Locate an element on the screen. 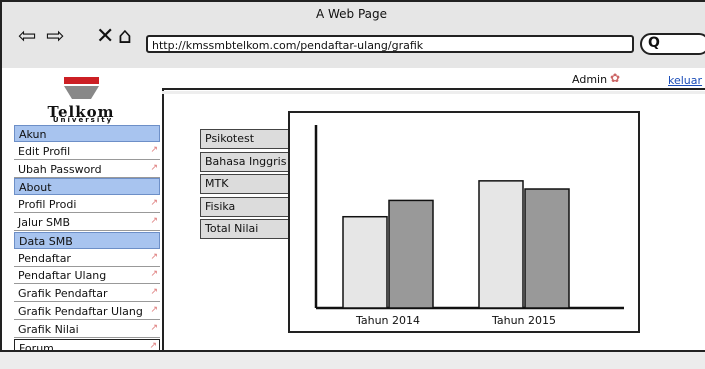  status-bar is located at coordinates (352, 359).